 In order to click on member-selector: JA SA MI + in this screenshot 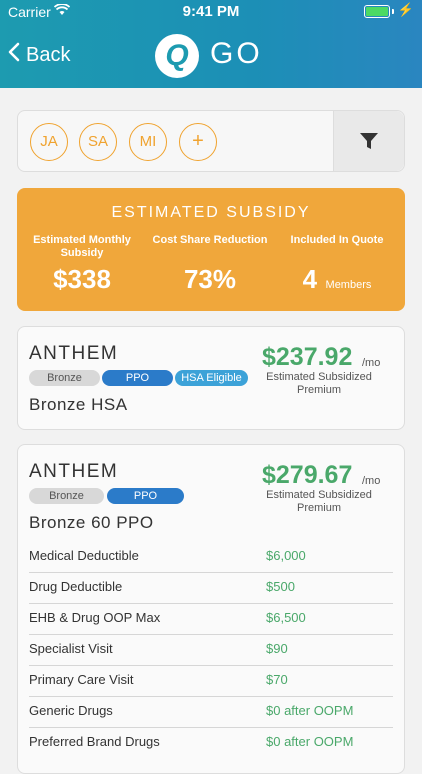, I will do `click(211, 141)`.